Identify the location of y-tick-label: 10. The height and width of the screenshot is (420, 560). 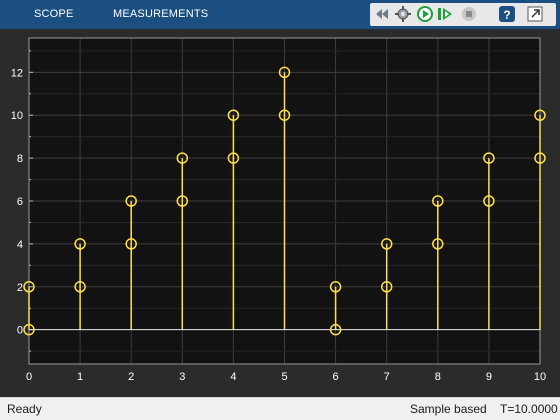
(17, 116).